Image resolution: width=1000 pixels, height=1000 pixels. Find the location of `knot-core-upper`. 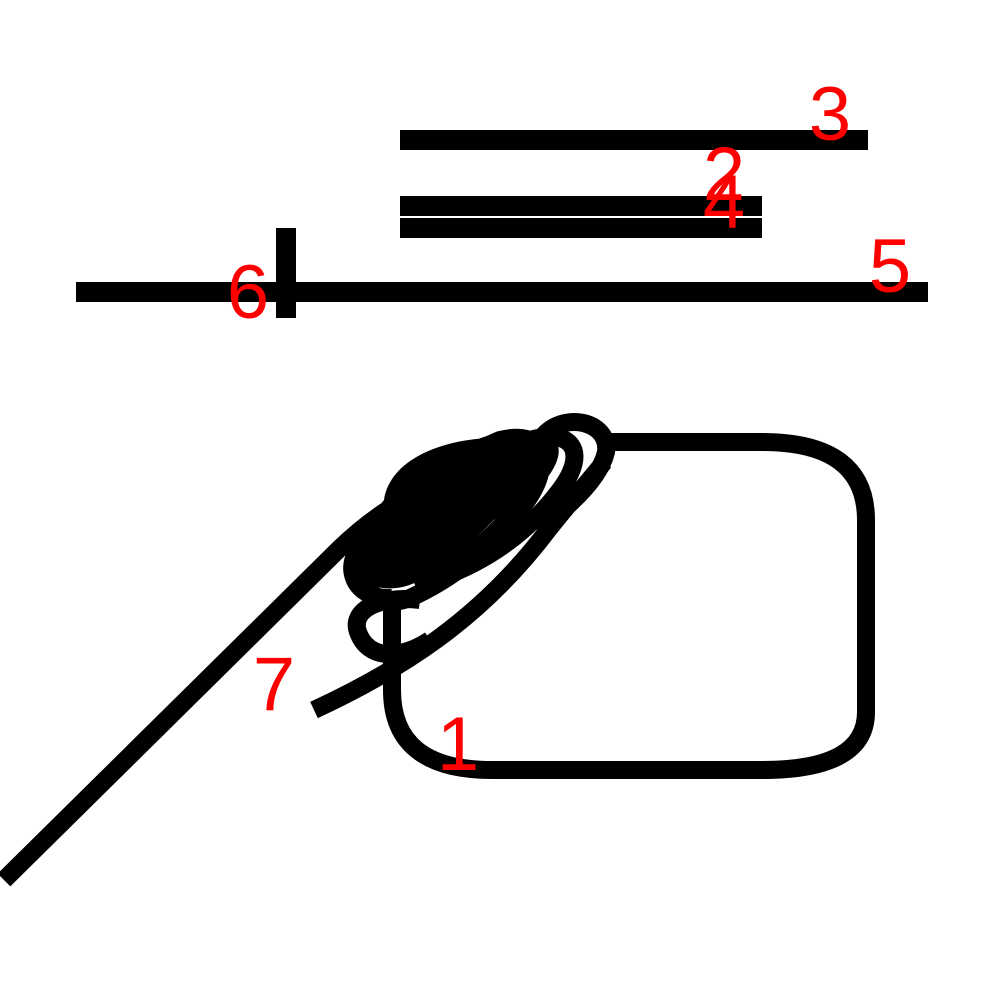

knot-core-upper is located at coordinates (488, 481).